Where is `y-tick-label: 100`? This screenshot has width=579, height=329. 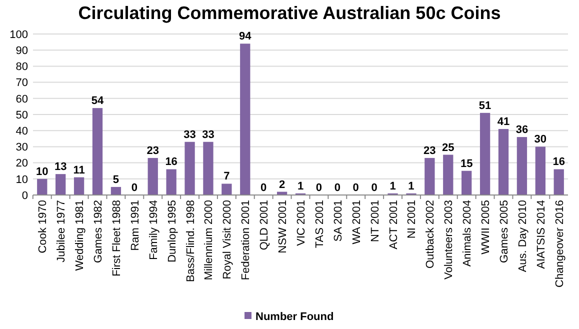 y-tick-label: 100 is located at coordinates (19, 34).